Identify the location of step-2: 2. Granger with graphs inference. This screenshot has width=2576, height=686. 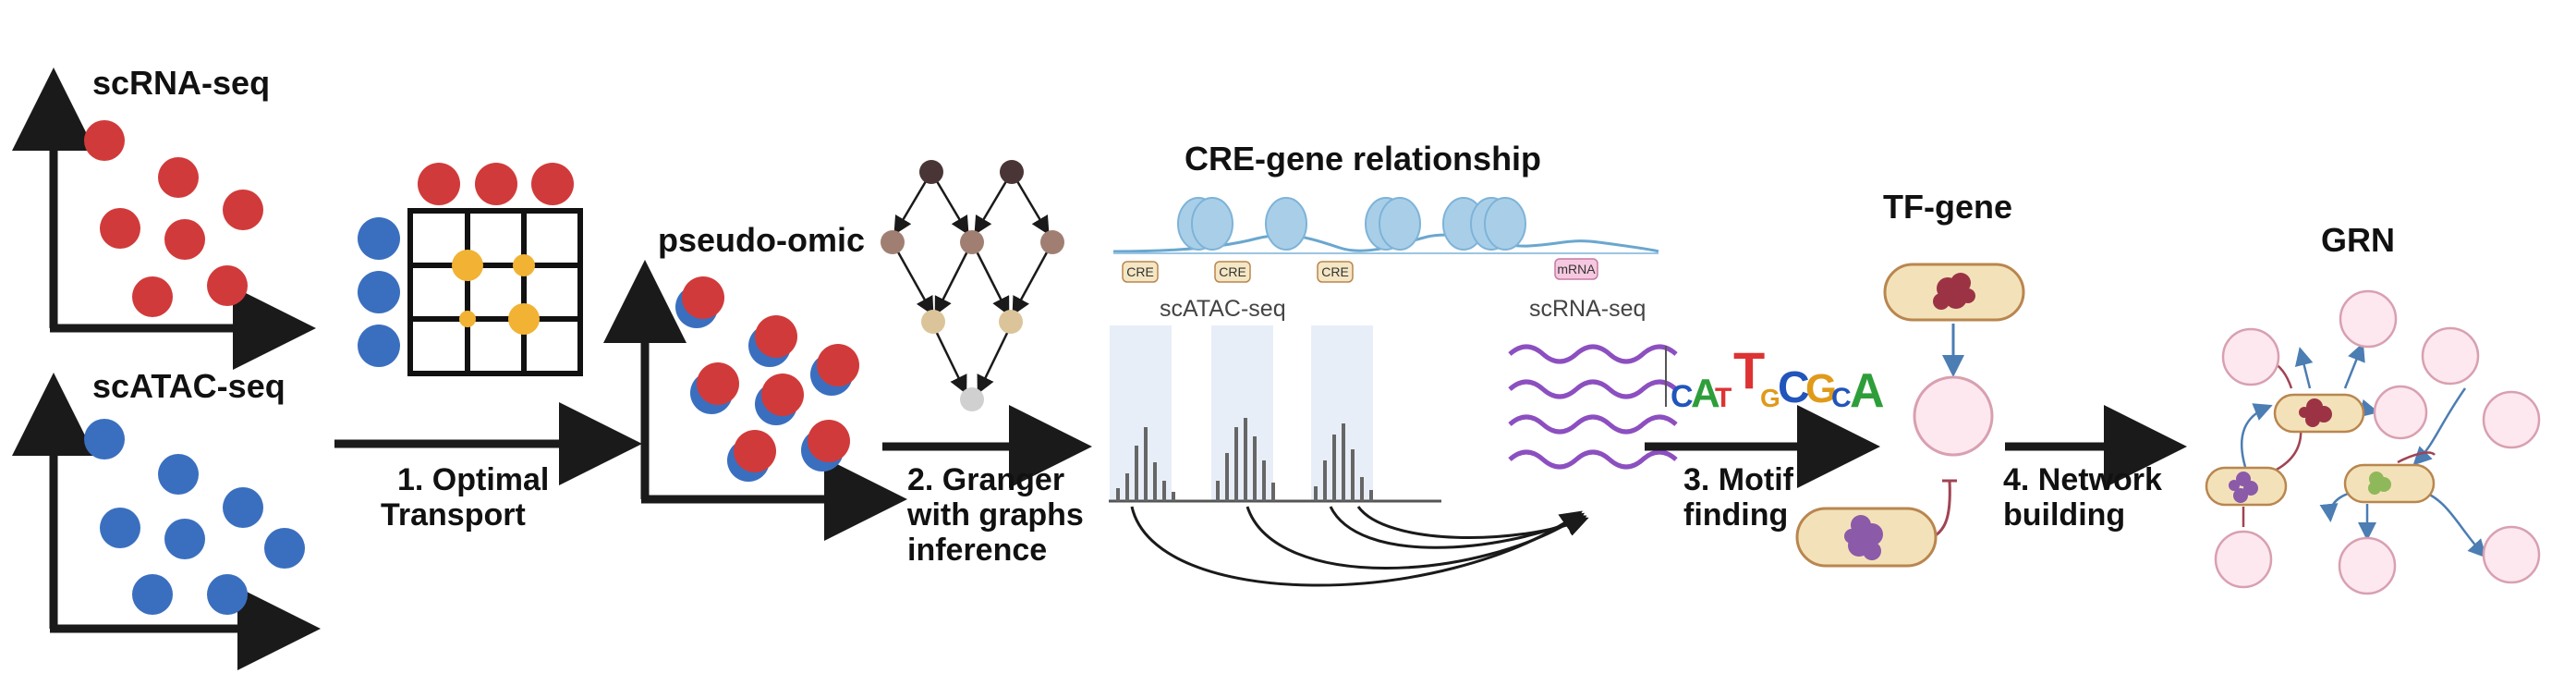
(987, 487).